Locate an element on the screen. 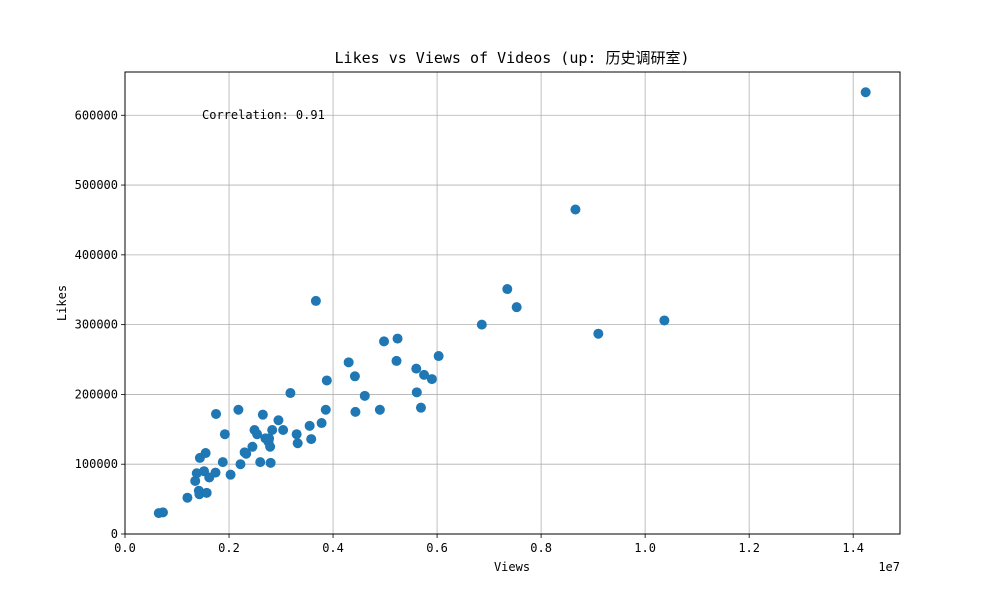 The height and width of the screenshot is (600, 1000). x-axis-offset-label: 1e7 is located at coordinates (889, 567).